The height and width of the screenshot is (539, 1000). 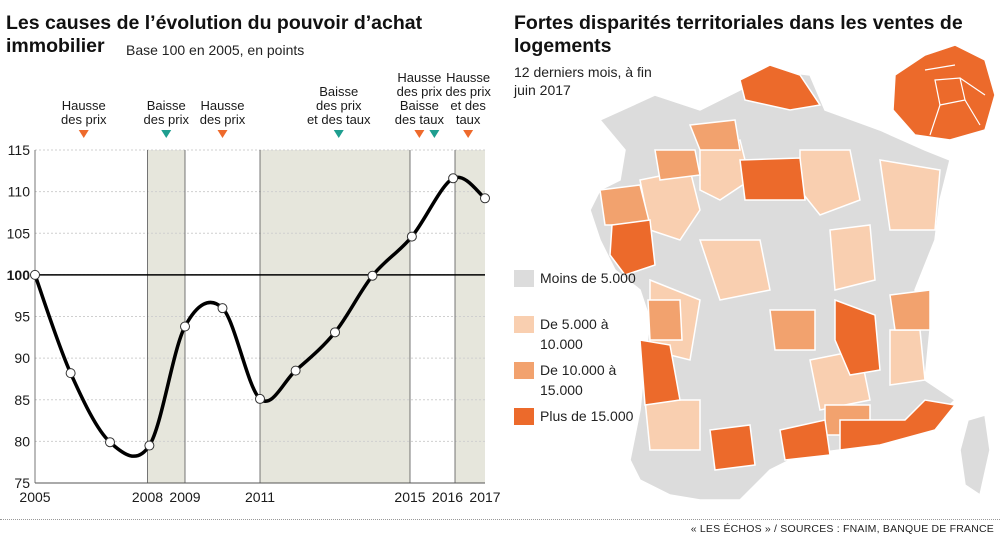 I want to click on x-tick-label: 2009, so click(x=184, y=497).